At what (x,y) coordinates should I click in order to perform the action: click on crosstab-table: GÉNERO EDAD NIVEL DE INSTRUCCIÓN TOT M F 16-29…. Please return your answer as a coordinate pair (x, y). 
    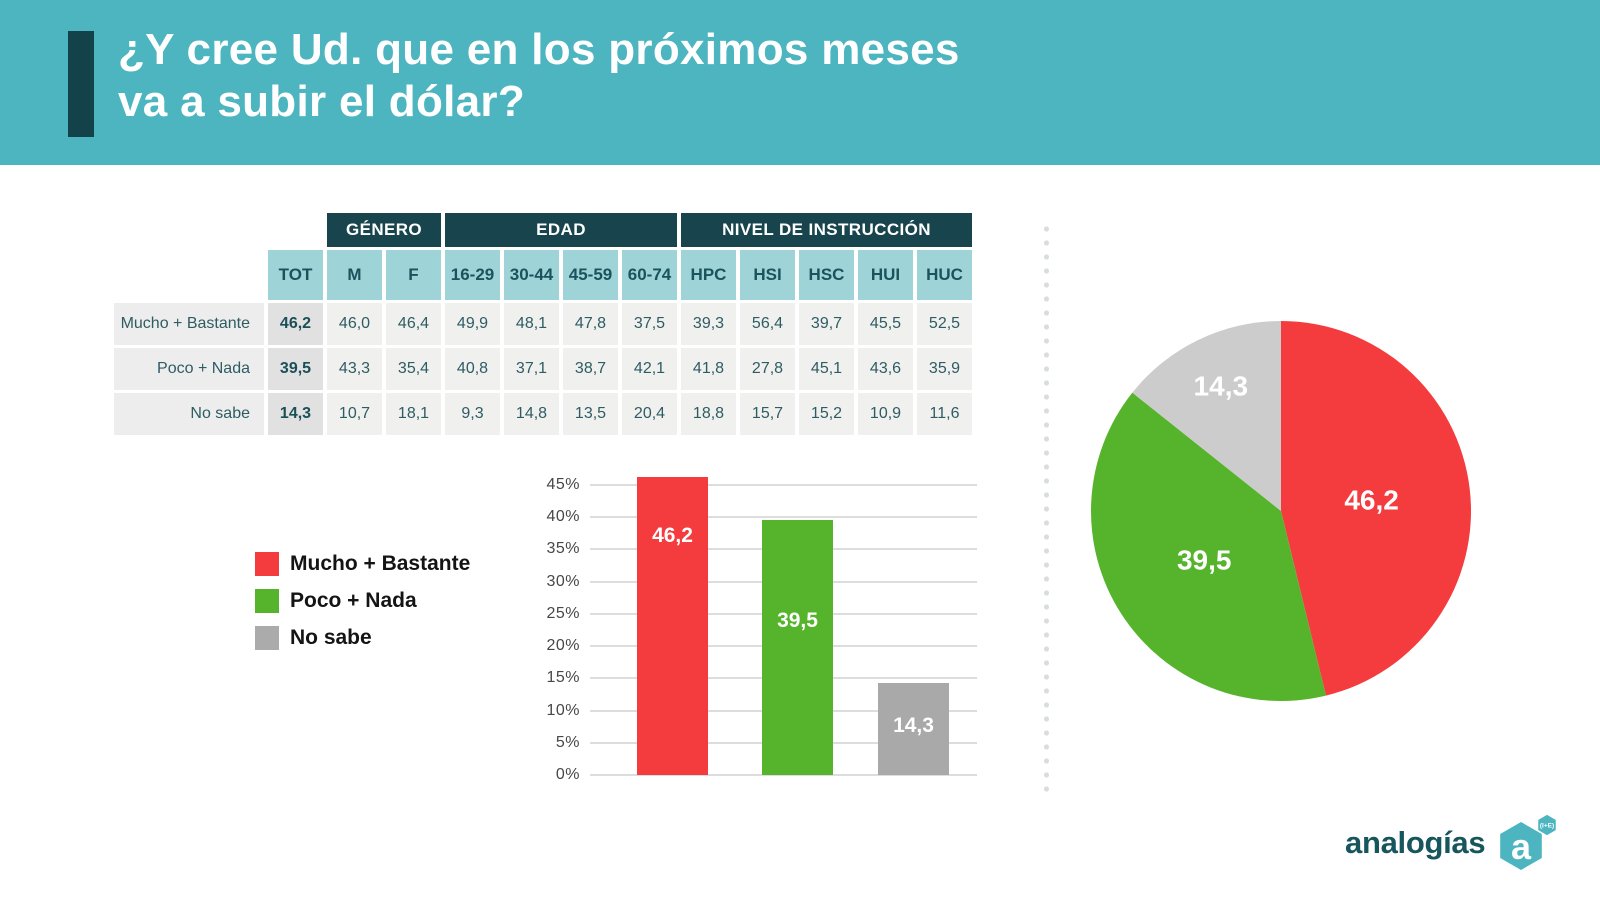
    Looking at the image, I should click on (543, 324).